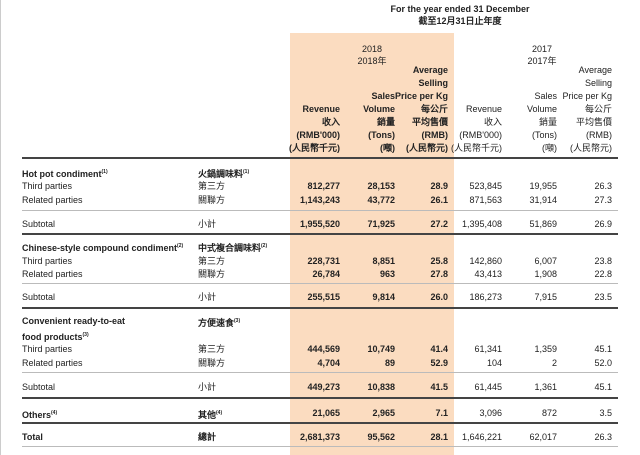  Describe the element at coordinates (389, 363) in the screenshot. I see `table-cell: 89` at that location.